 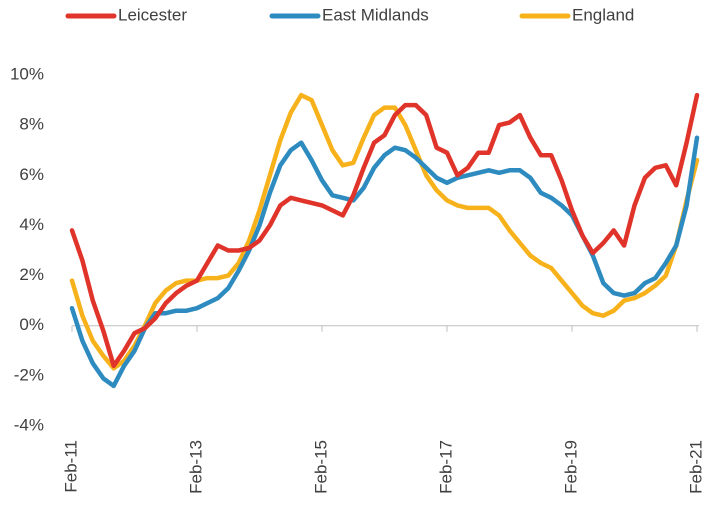 What do you see at coordinates (31, 324) in the screenshot?
I see `y-tick-label: 0%` at bounding box center [31, 324].